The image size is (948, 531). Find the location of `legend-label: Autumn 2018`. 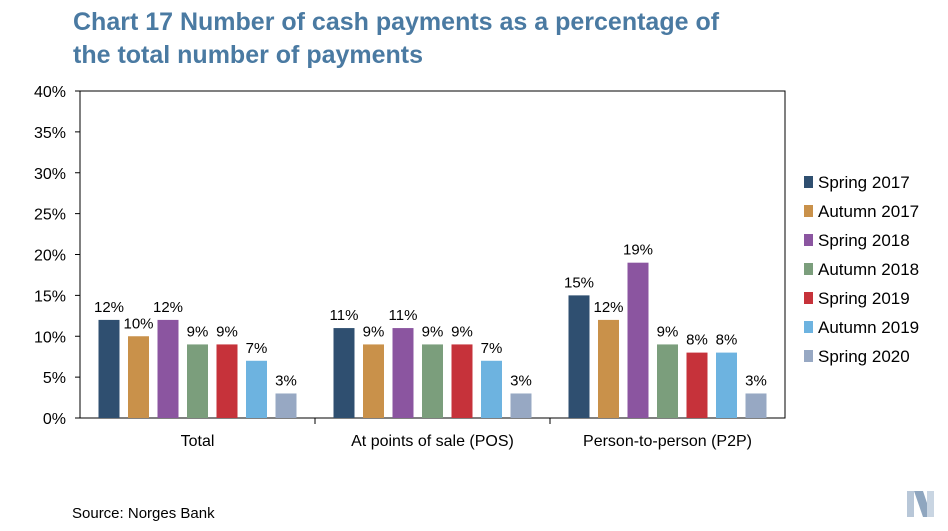

legend-label: Autumn 2018 is located at coordinates (868, 269).